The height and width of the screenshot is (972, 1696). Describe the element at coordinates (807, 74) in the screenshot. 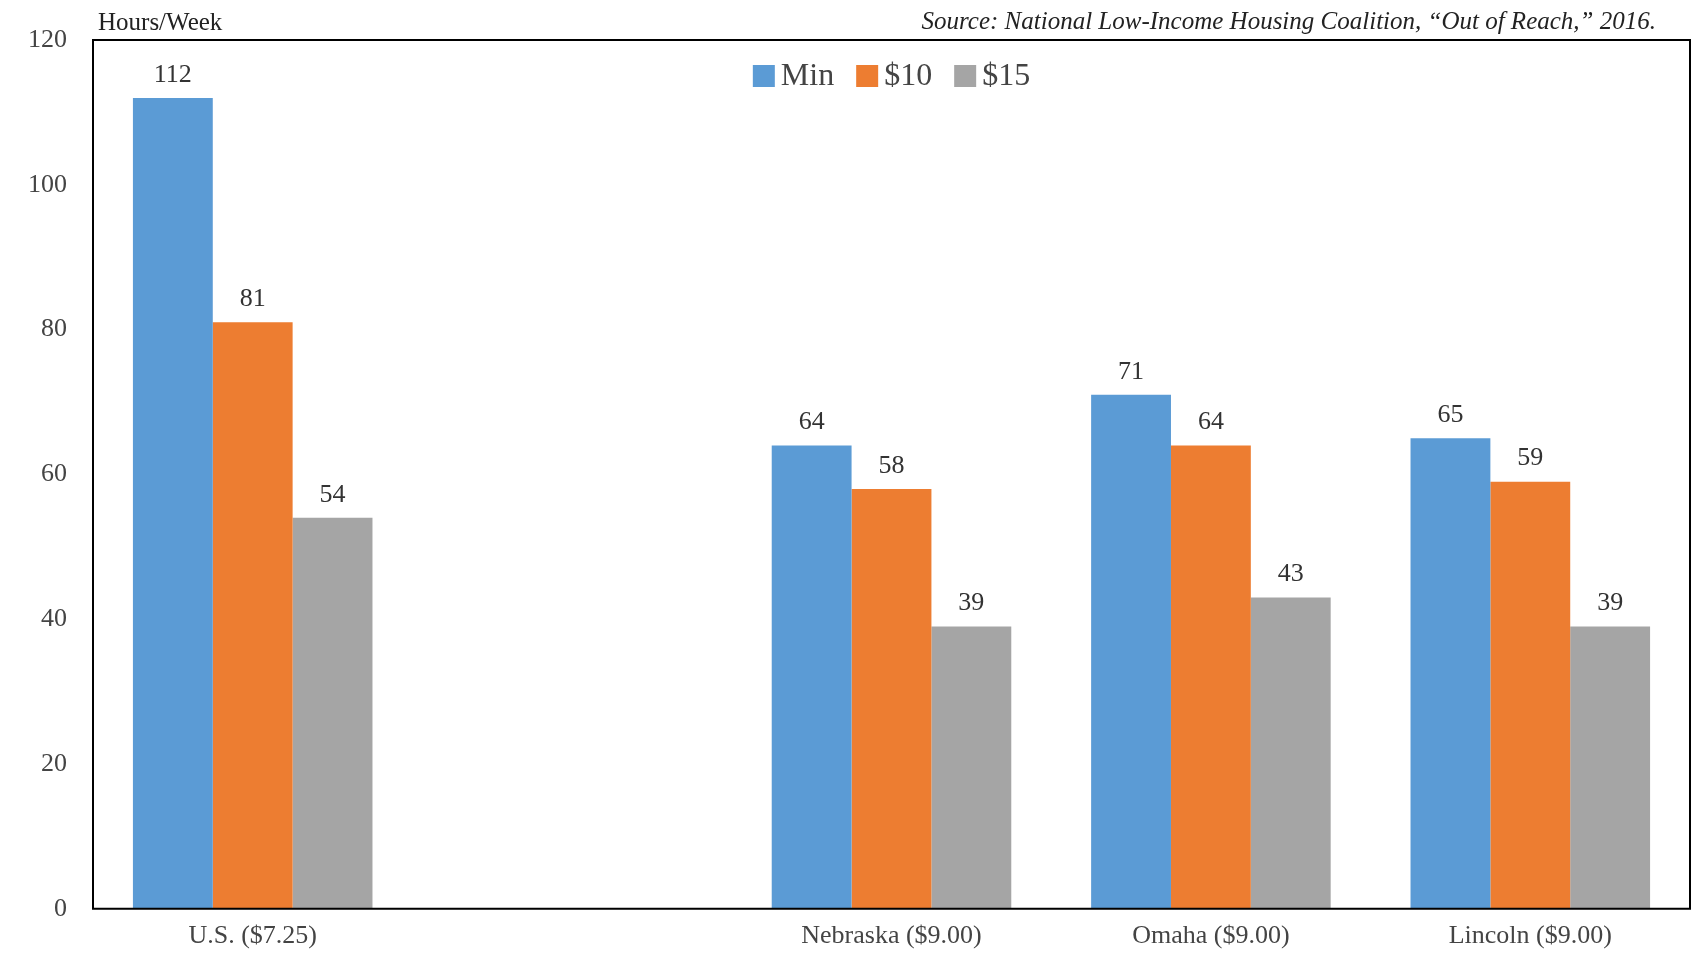

I see `legend-label: Min` at that location.